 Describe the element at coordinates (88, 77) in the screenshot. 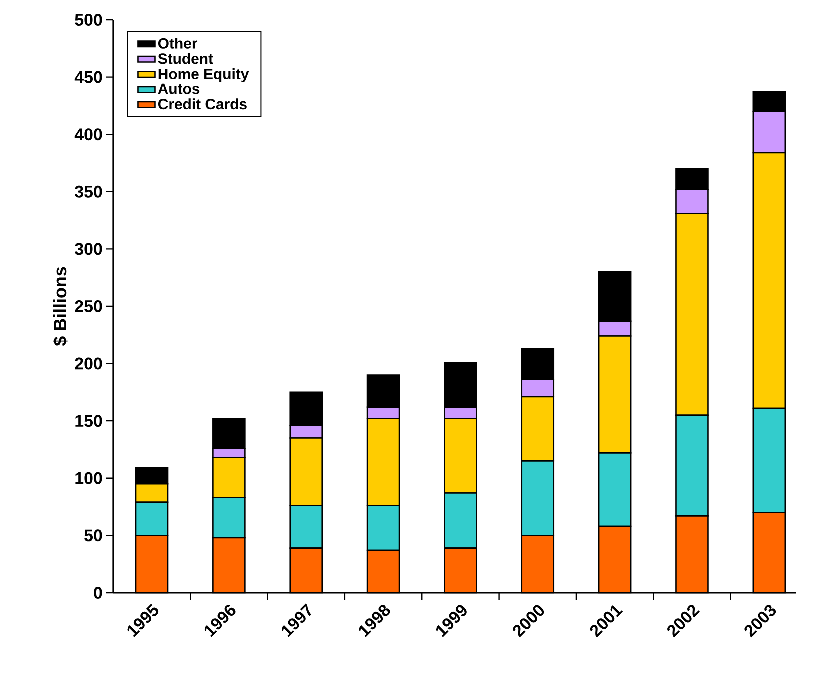

I see `y-tick-label: 450` at that location.